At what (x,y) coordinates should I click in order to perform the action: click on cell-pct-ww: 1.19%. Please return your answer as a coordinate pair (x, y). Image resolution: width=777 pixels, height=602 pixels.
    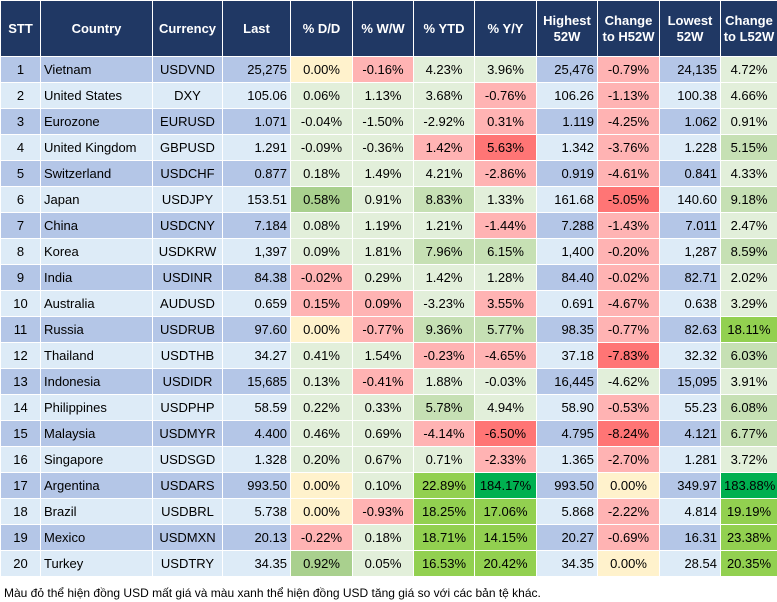
    Looking at the image, I should click on (383, 225).